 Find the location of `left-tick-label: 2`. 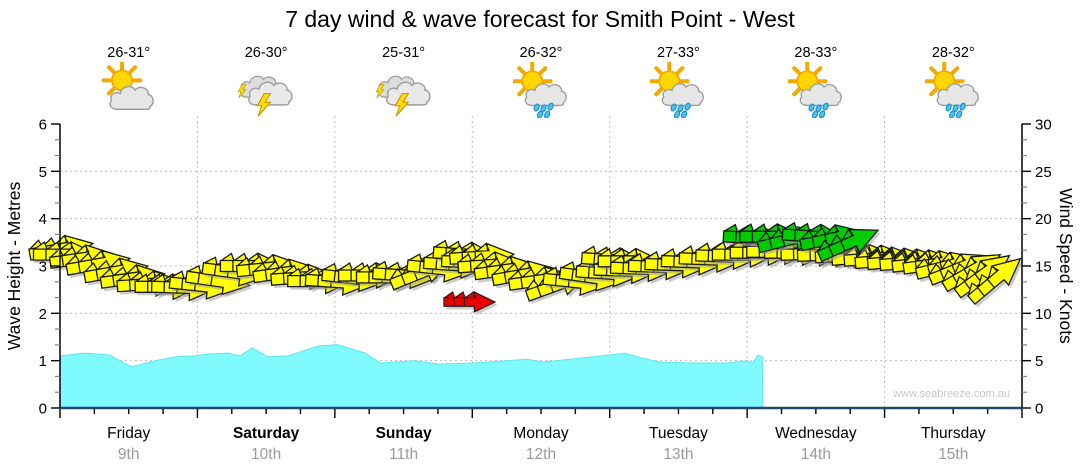

left-tick-label: 2 is located at coordinates (43, 314).